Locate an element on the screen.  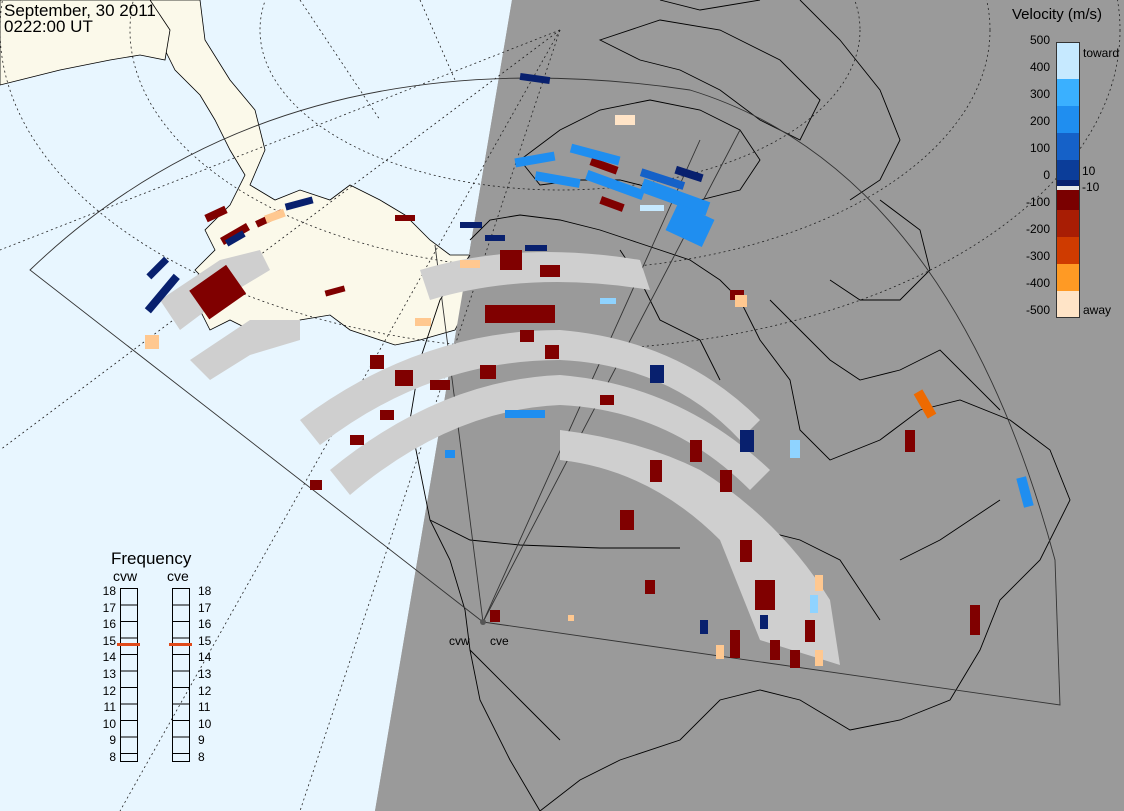
velocity-legend is located at coordinates (1068, 180).